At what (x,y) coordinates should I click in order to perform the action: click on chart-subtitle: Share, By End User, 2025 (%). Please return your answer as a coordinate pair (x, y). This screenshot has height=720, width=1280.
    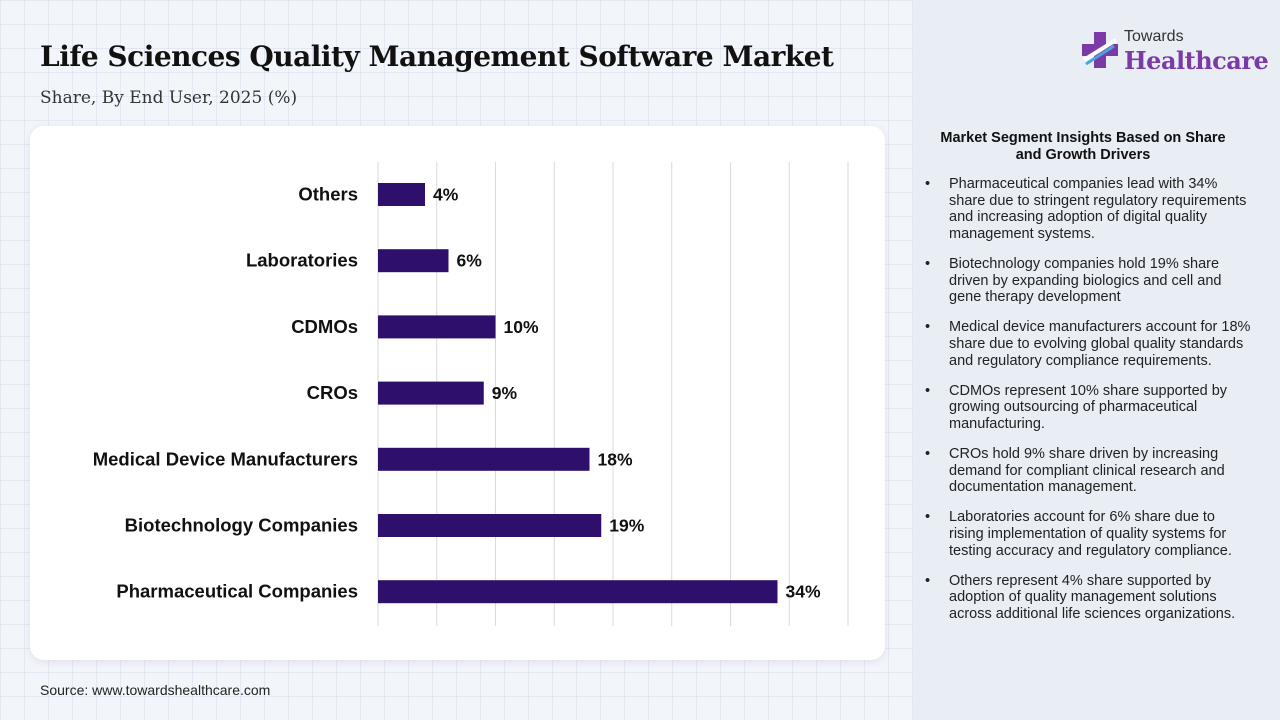
    Looking at the image, I should click on (169, 98).